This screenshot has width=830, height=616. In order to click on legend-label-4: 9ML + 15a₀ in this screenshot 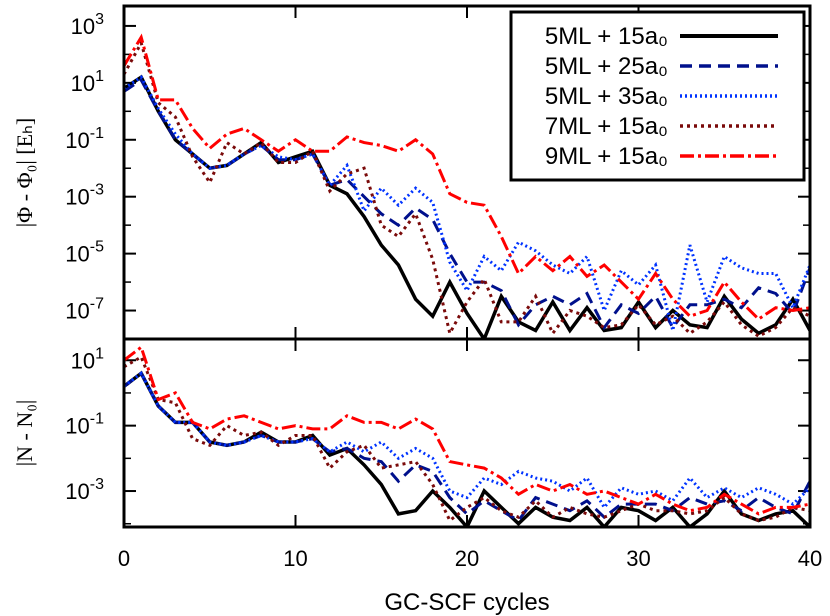, I will do `click(606, 156)`.